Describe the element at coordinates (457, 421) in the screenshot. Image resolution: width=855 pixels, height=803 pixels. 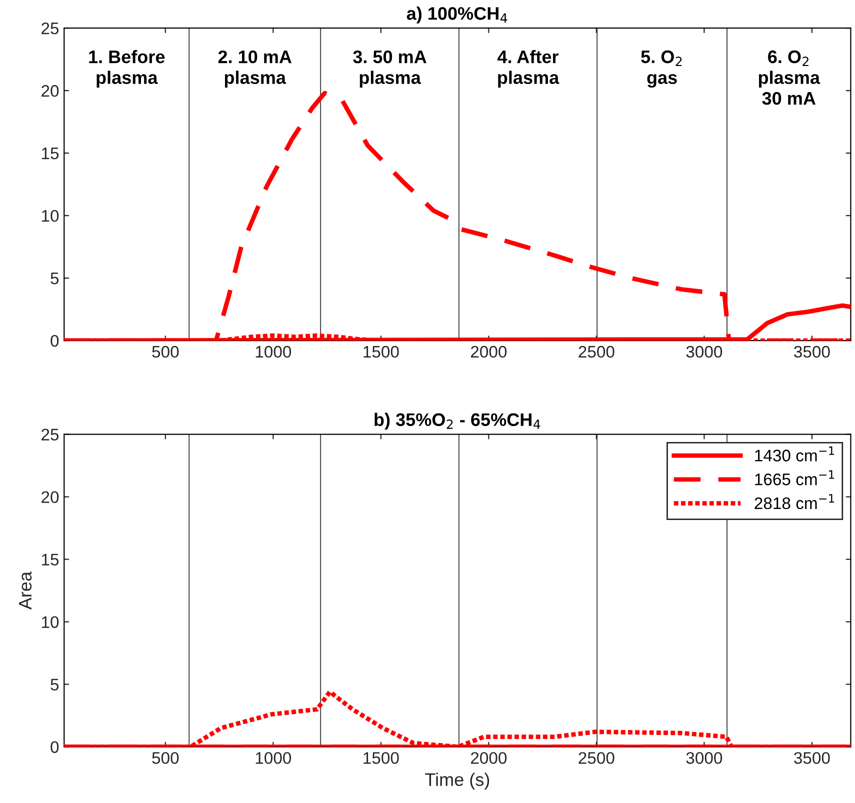
I see `chart-title: b) 35%O$_{2}$ - 65%CH$_{4}$` at that location.